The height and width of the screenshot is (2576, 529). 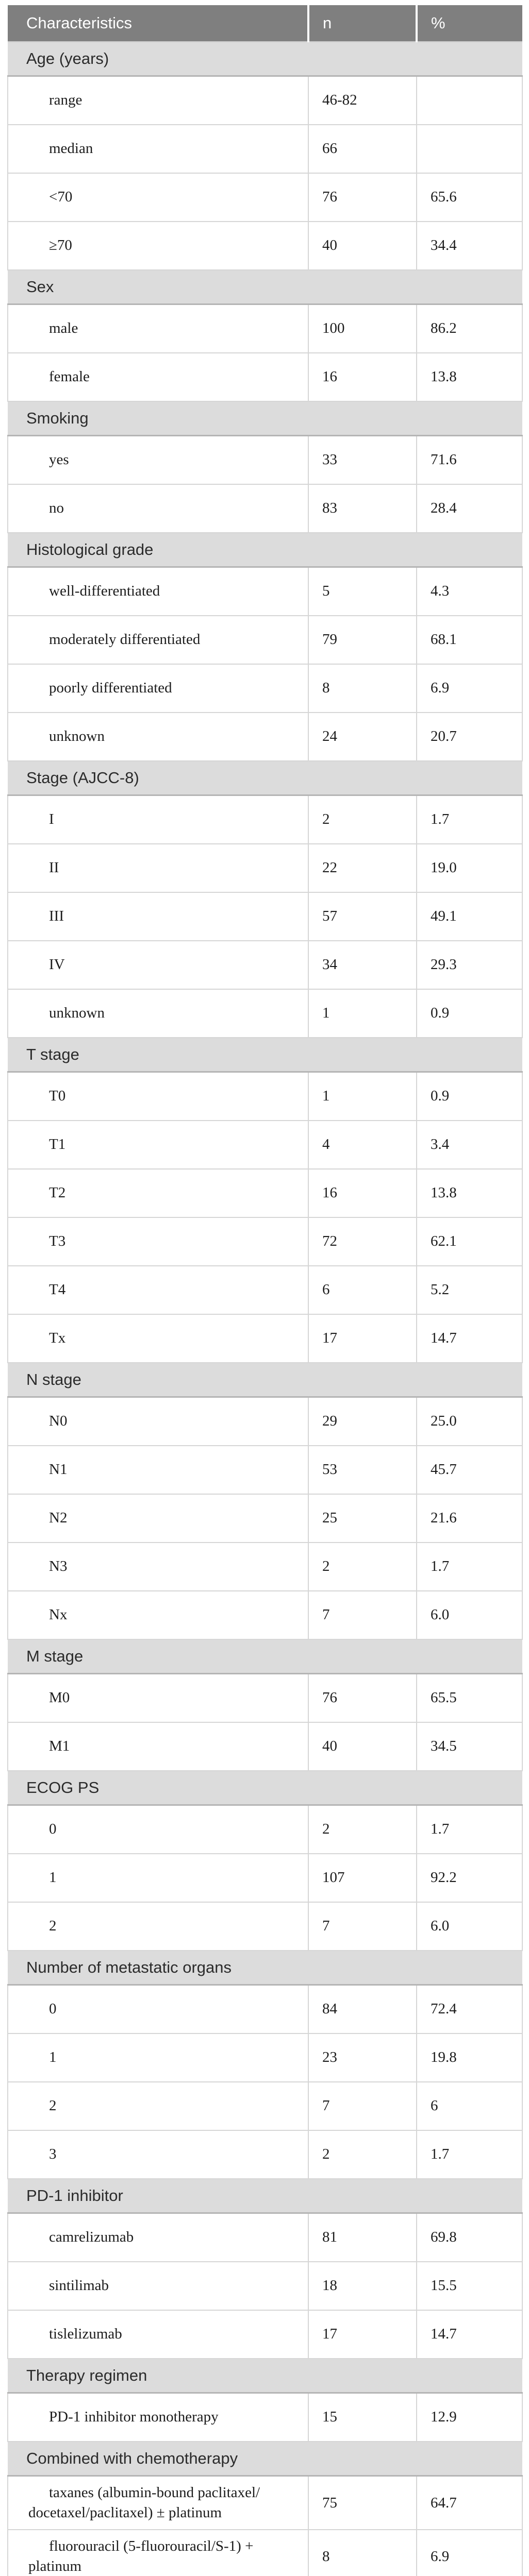 What do you see at coordinates (158, 2237) in the screenshot?
I see `row-label-cell: camrelizumab` at bounding box center [158, 2237].